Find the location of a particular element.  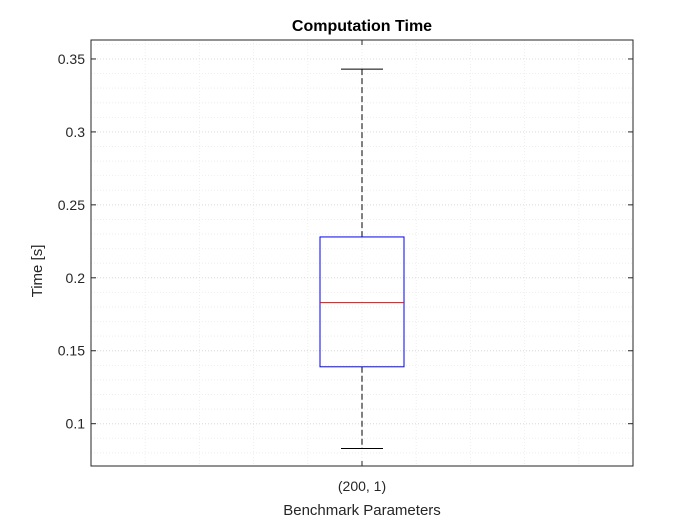

y-tick-label: 0.3 is located at coordinates (76, 132).